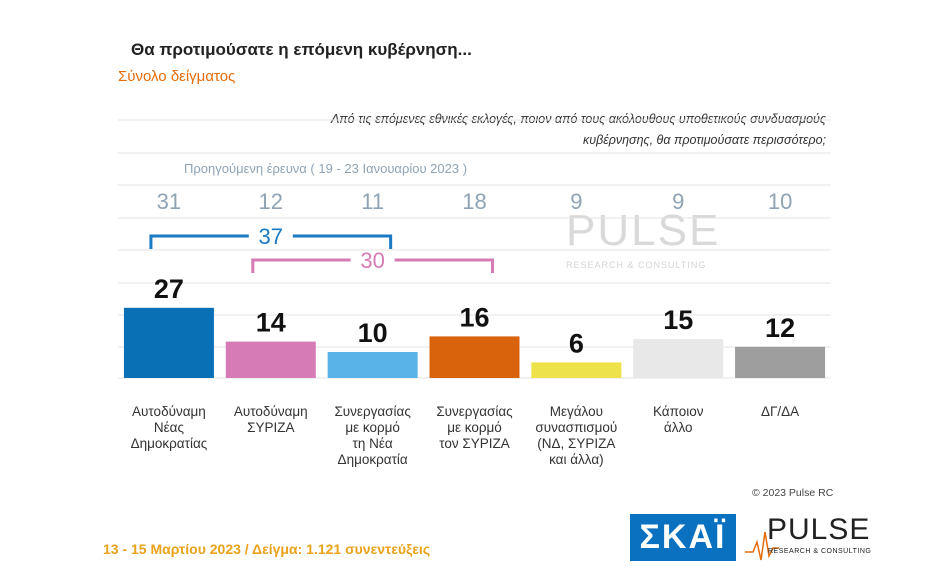 The height and width of the screenshot is (571, 944). Describe the element at coordinates (270, 427) in the screenshot. I see `category-label: ΣΥΡΙΖΑ` at that location.